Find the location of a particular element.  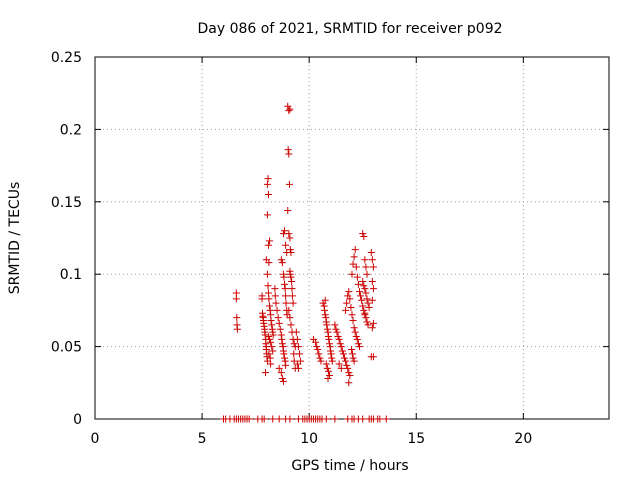

x-tick-label: 0 is located at coordinates (95, 439).